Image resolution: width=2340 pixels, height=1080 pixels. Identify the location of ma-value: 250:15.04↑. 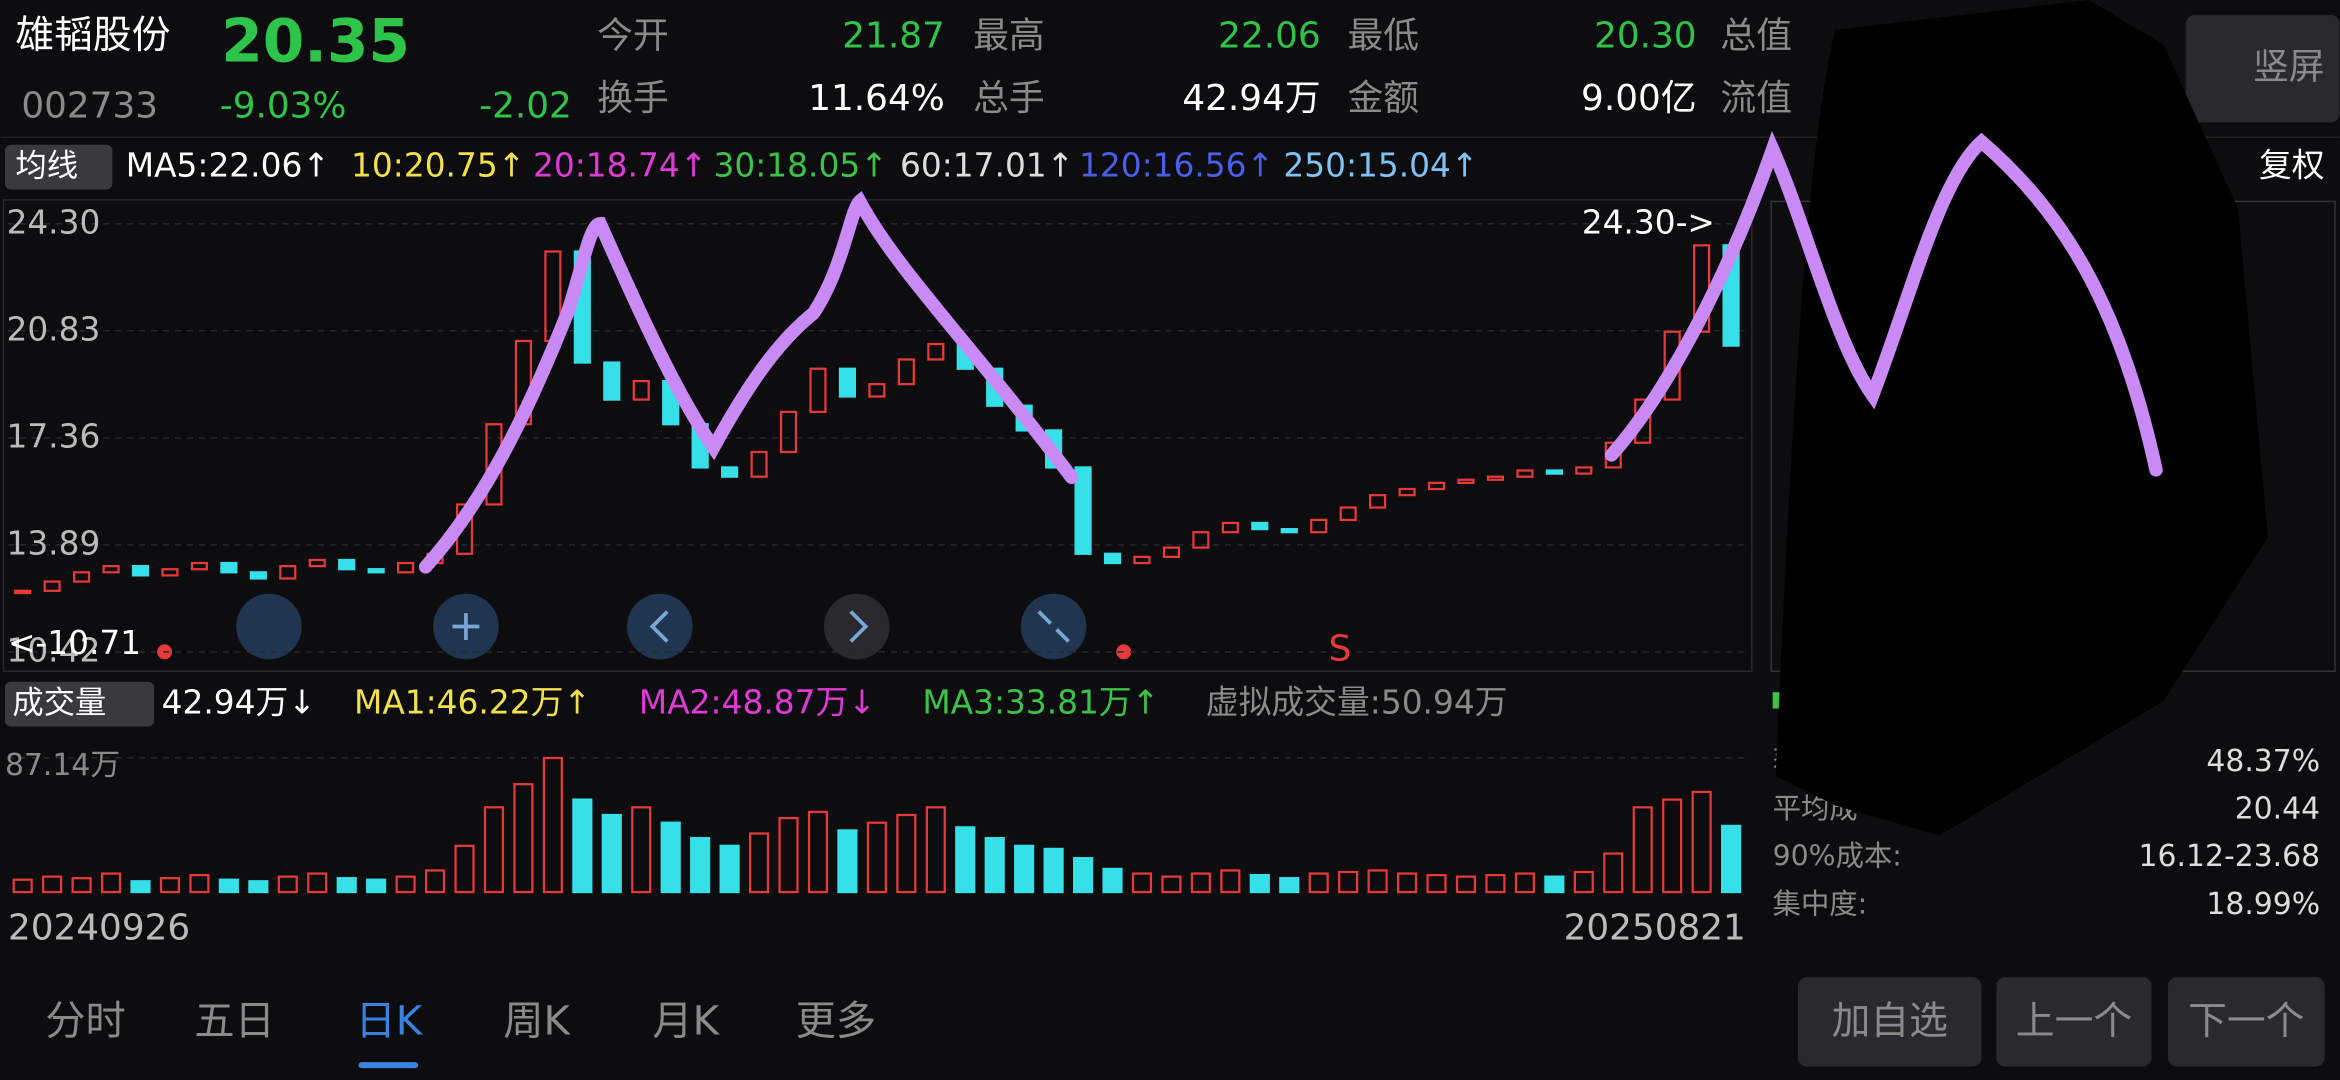
(1380, 166).